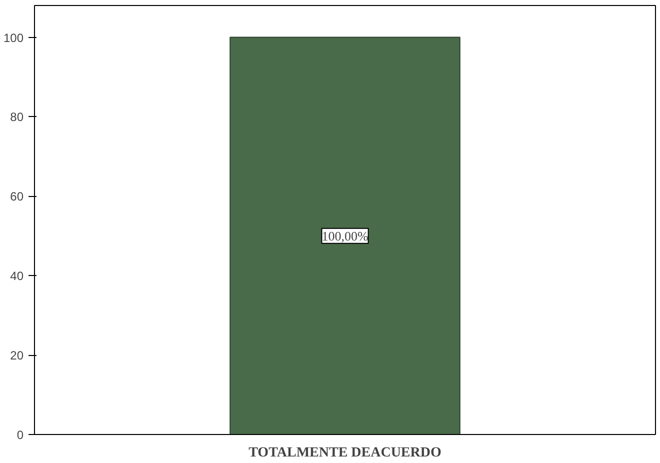  Describe the element at coordinates (20, 435) in the screenshot. I see `y-tick-label: 0` at that location.